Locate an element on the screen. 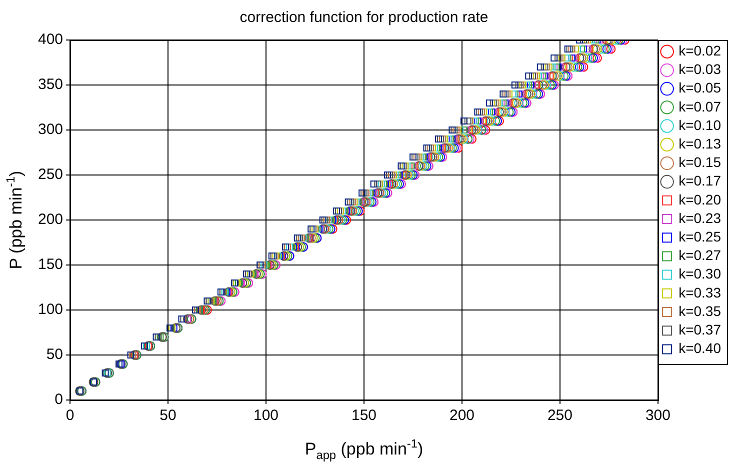  legend-label: k=0.03 is located at coordinates (700, 69).